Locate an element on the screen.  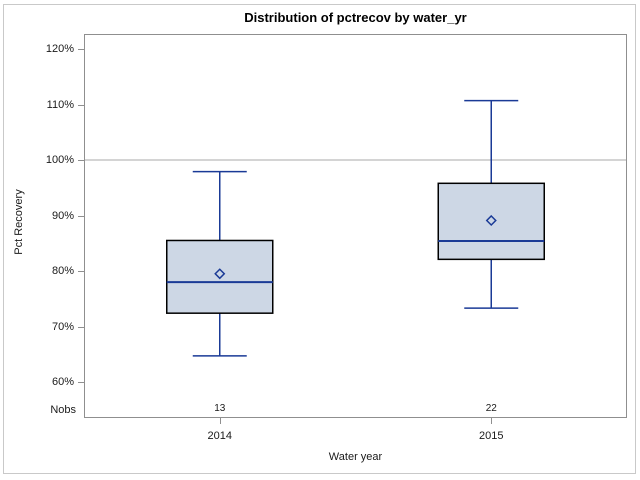
mean-marker-2015 is located at coordinates (491, 220).